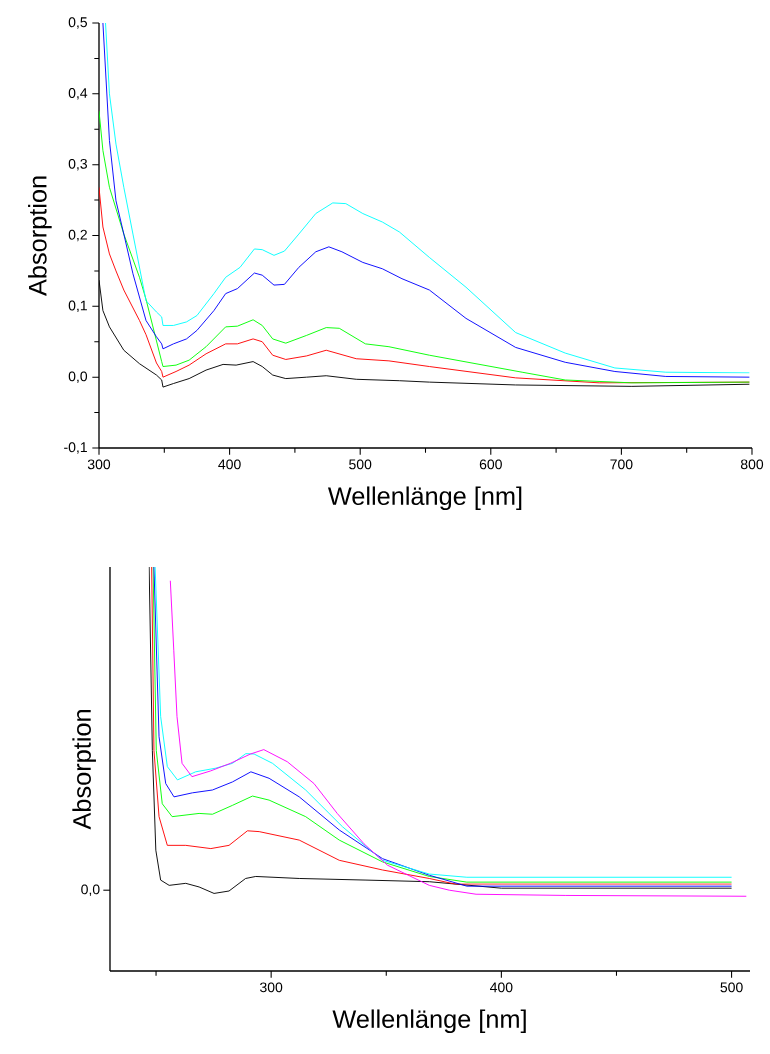 The width and height of the screenshot is (770, 1054). I want to click on y-tick-label: 0,0, so click(78, 377).